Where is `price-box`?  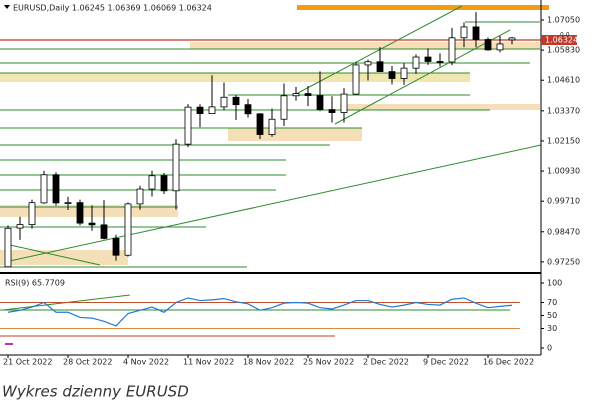
price-box is located at coordinates (559, 40).